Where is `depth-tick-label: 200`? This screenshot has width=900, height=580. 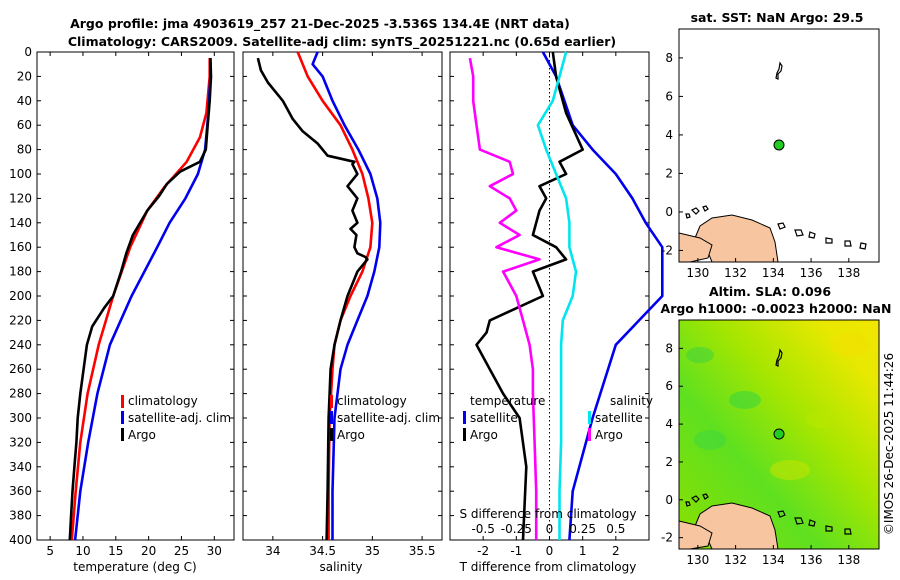 depth-tick-label: 200 is located at coordinates (20, 296).